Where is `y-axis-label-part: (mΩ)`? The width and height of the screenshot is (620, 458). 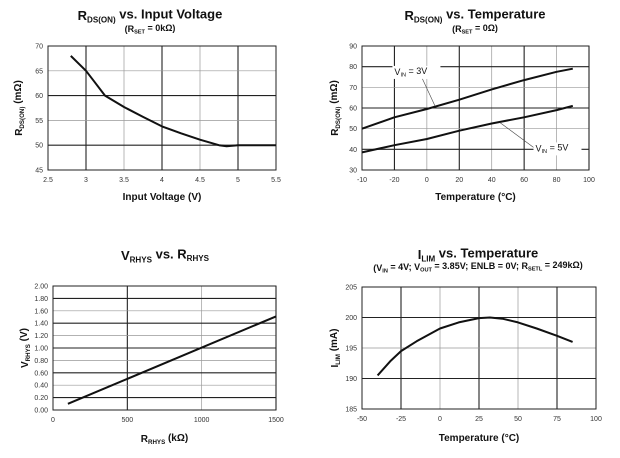
y-axis-label-part: (mΩ) is located at coordinates (18, 93).